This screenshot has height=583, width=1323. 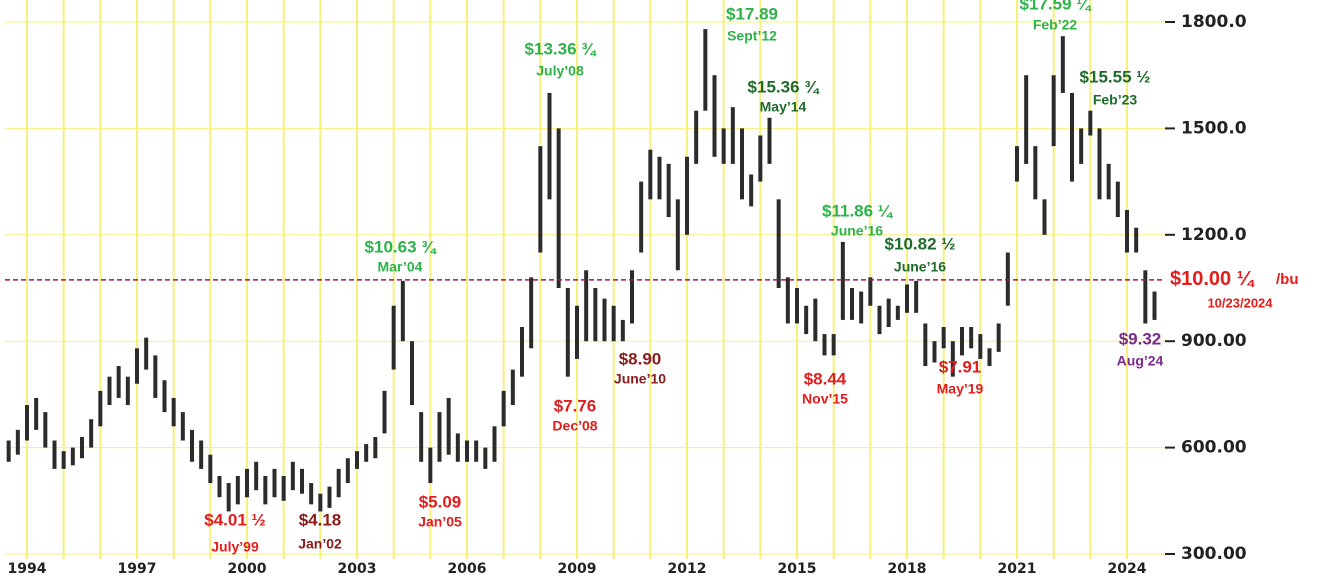 I want to click on y-tick-label: 300.00, so click(x=1214, y=554).